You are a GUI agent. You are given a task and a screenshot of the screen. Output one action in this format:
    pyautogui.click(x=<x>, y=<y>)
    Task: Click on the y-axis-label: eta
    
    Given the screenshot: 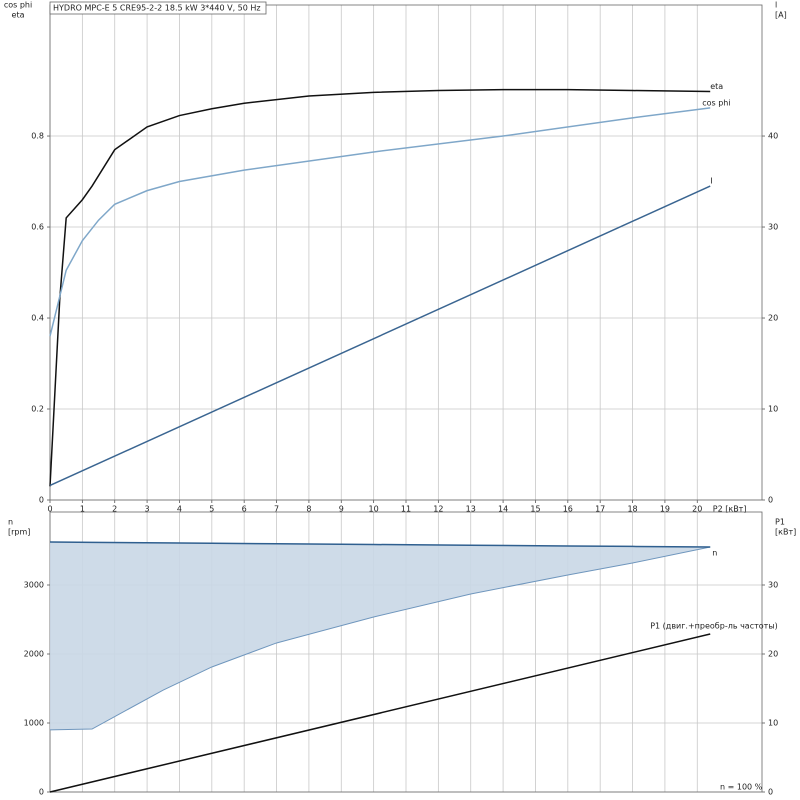 What is the action you would take?
    pyautogui.click(x=18, y=15)
    